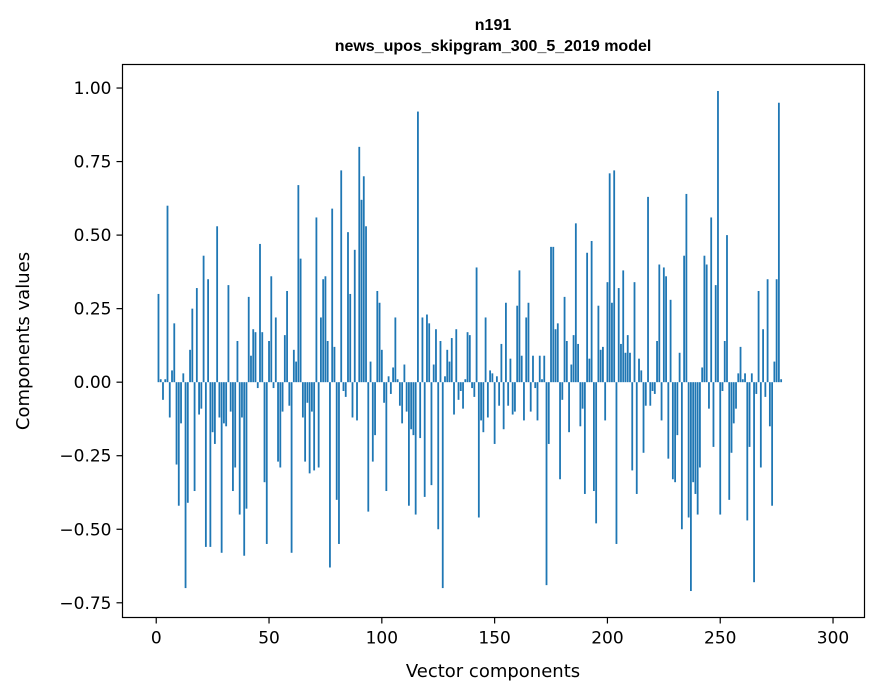  What do you see at coordinates (494, 639) in the screenshot?
I see `x-tick-label: 150` at bounding box center [494, 639].